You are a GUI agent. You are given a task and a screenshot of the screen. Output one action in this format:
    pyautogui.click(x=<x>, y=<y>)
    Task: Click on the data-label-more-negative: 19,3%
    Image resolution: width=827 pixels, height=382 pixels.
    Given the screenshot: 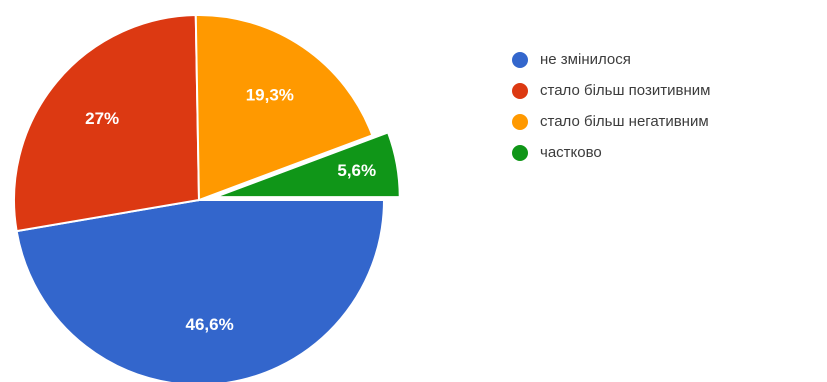 What is the action you would take?
    pyautogui.click(x=270, y=95)
    